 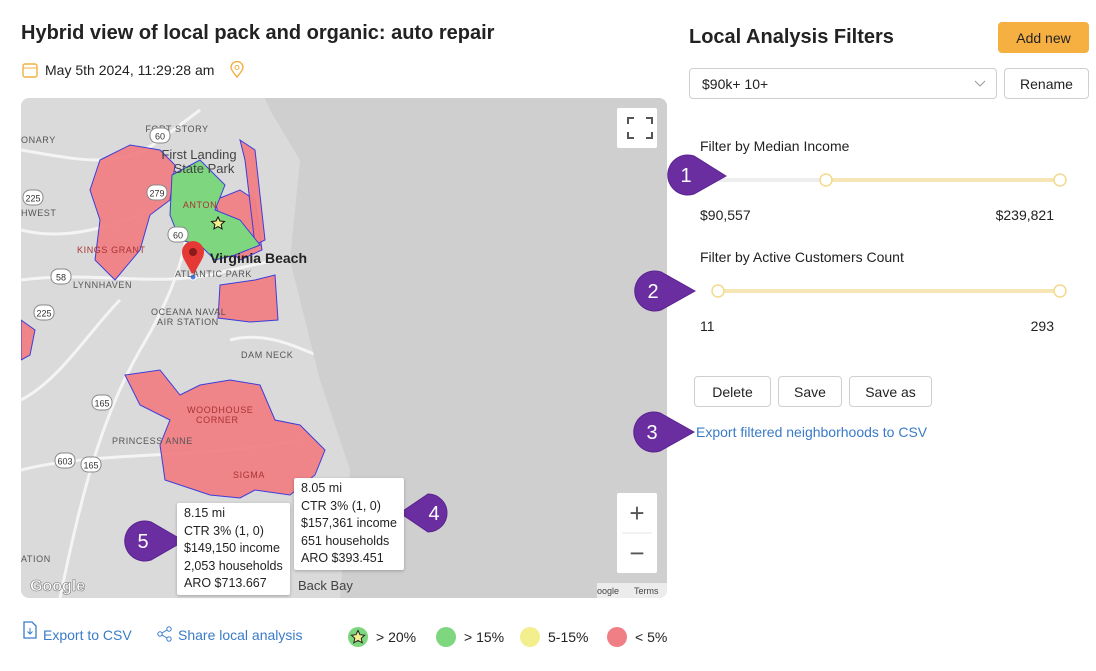 What do you see at coordinates (152, 441) in the screenshot?
I see `map-label: PRINCESS ANNE` at bounding box center [152, 441].